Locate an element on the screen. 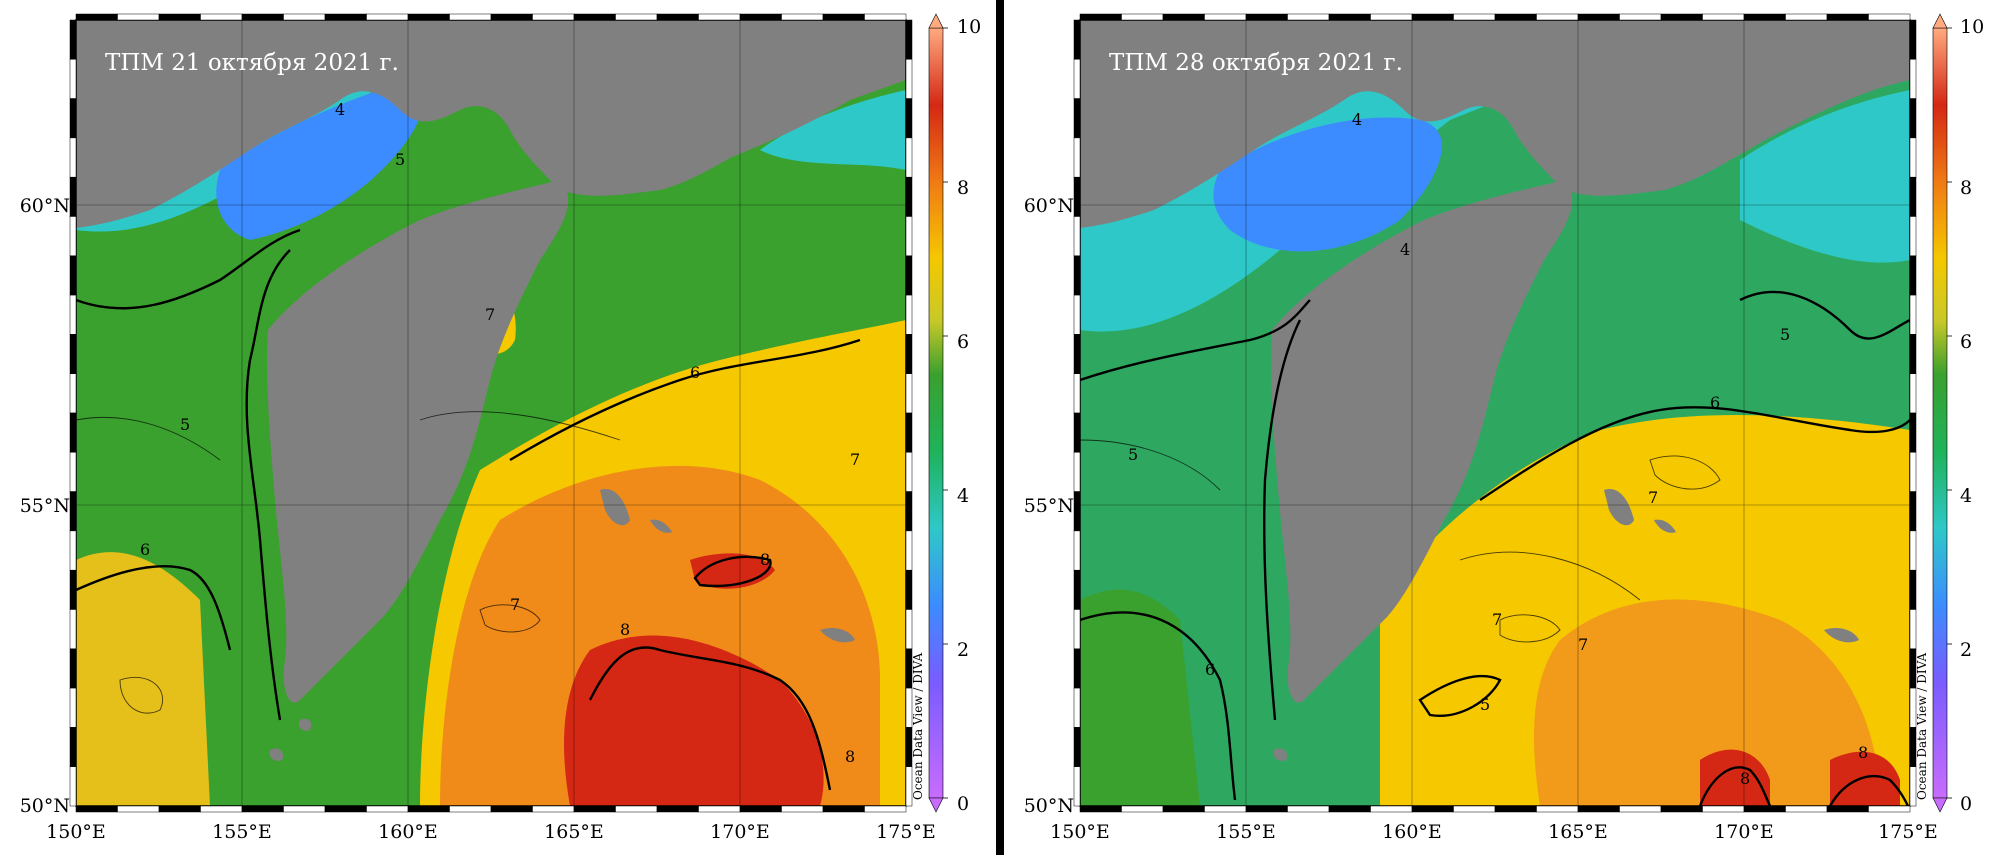 This screenshot has height=855, width=2000. colorbar-tick: 0 is located at coordinates (1966, 804).